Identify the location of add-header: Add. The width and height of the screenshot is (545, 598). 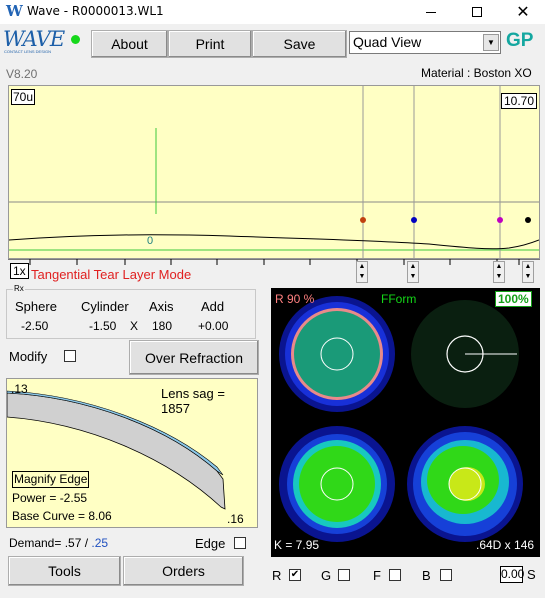
(213, 306).